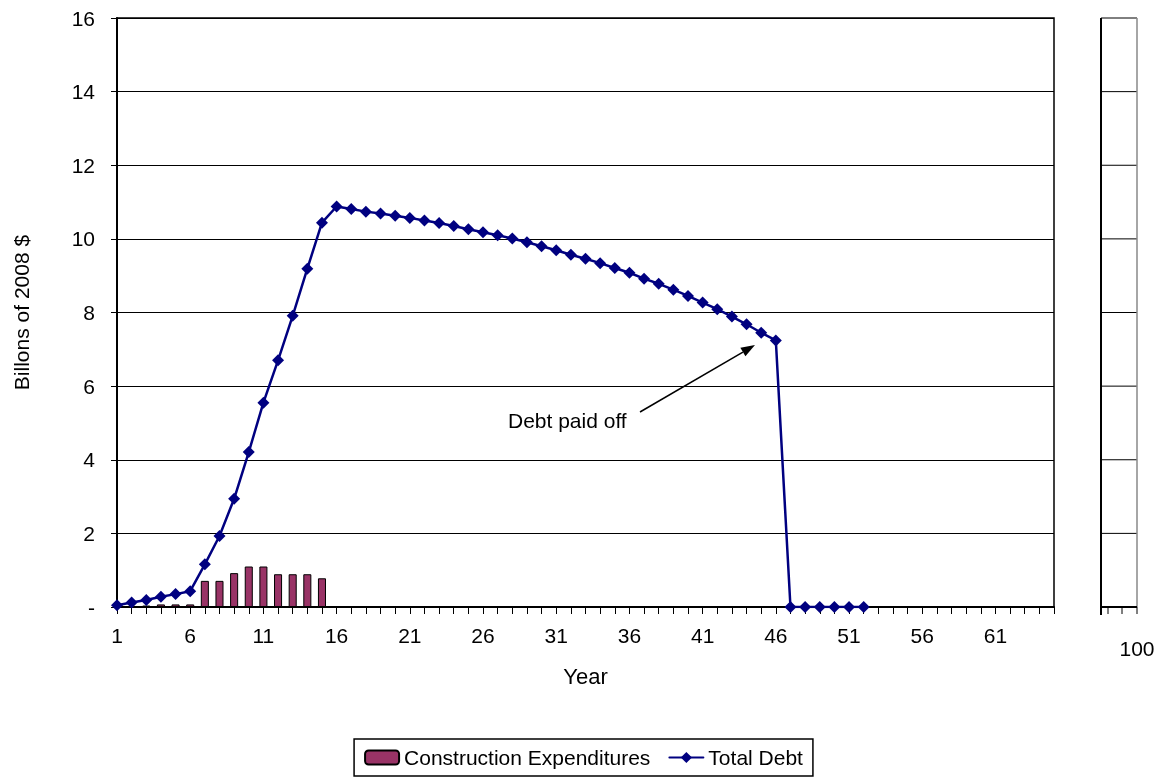 The image size is (1167, 778). I want to click on text: 100, so click(1137, 649).